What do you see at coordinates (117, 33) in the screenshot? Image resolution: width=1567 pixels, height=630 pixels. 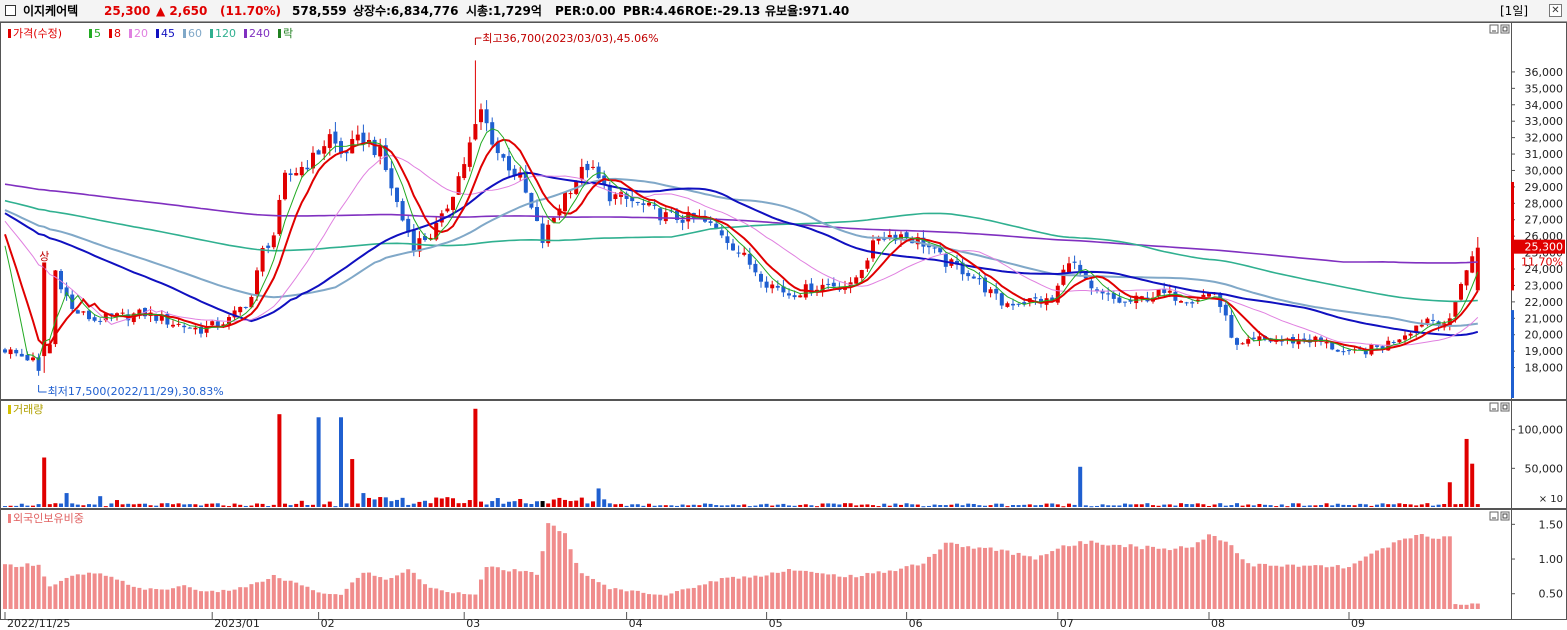 I see `legend-label-8: 8` at bounding box center [117, 33].